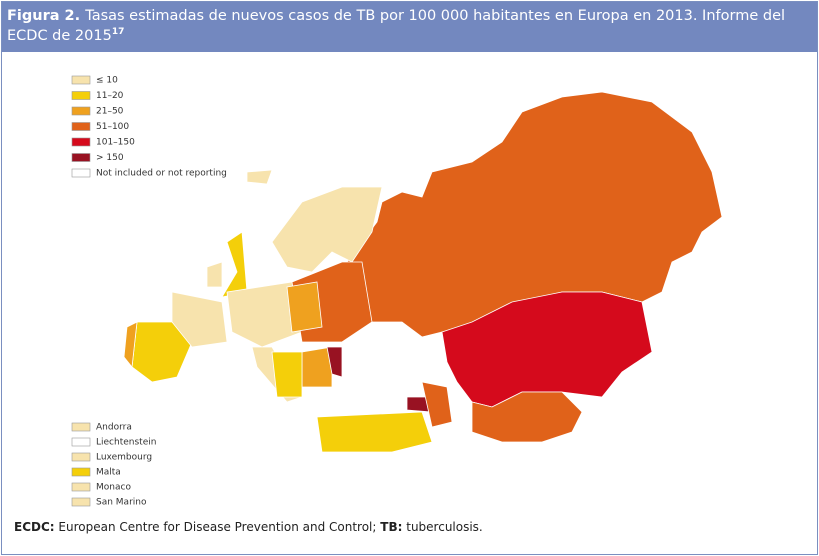  I want to click on legend-label: Luxembourg, so click(124, 458).